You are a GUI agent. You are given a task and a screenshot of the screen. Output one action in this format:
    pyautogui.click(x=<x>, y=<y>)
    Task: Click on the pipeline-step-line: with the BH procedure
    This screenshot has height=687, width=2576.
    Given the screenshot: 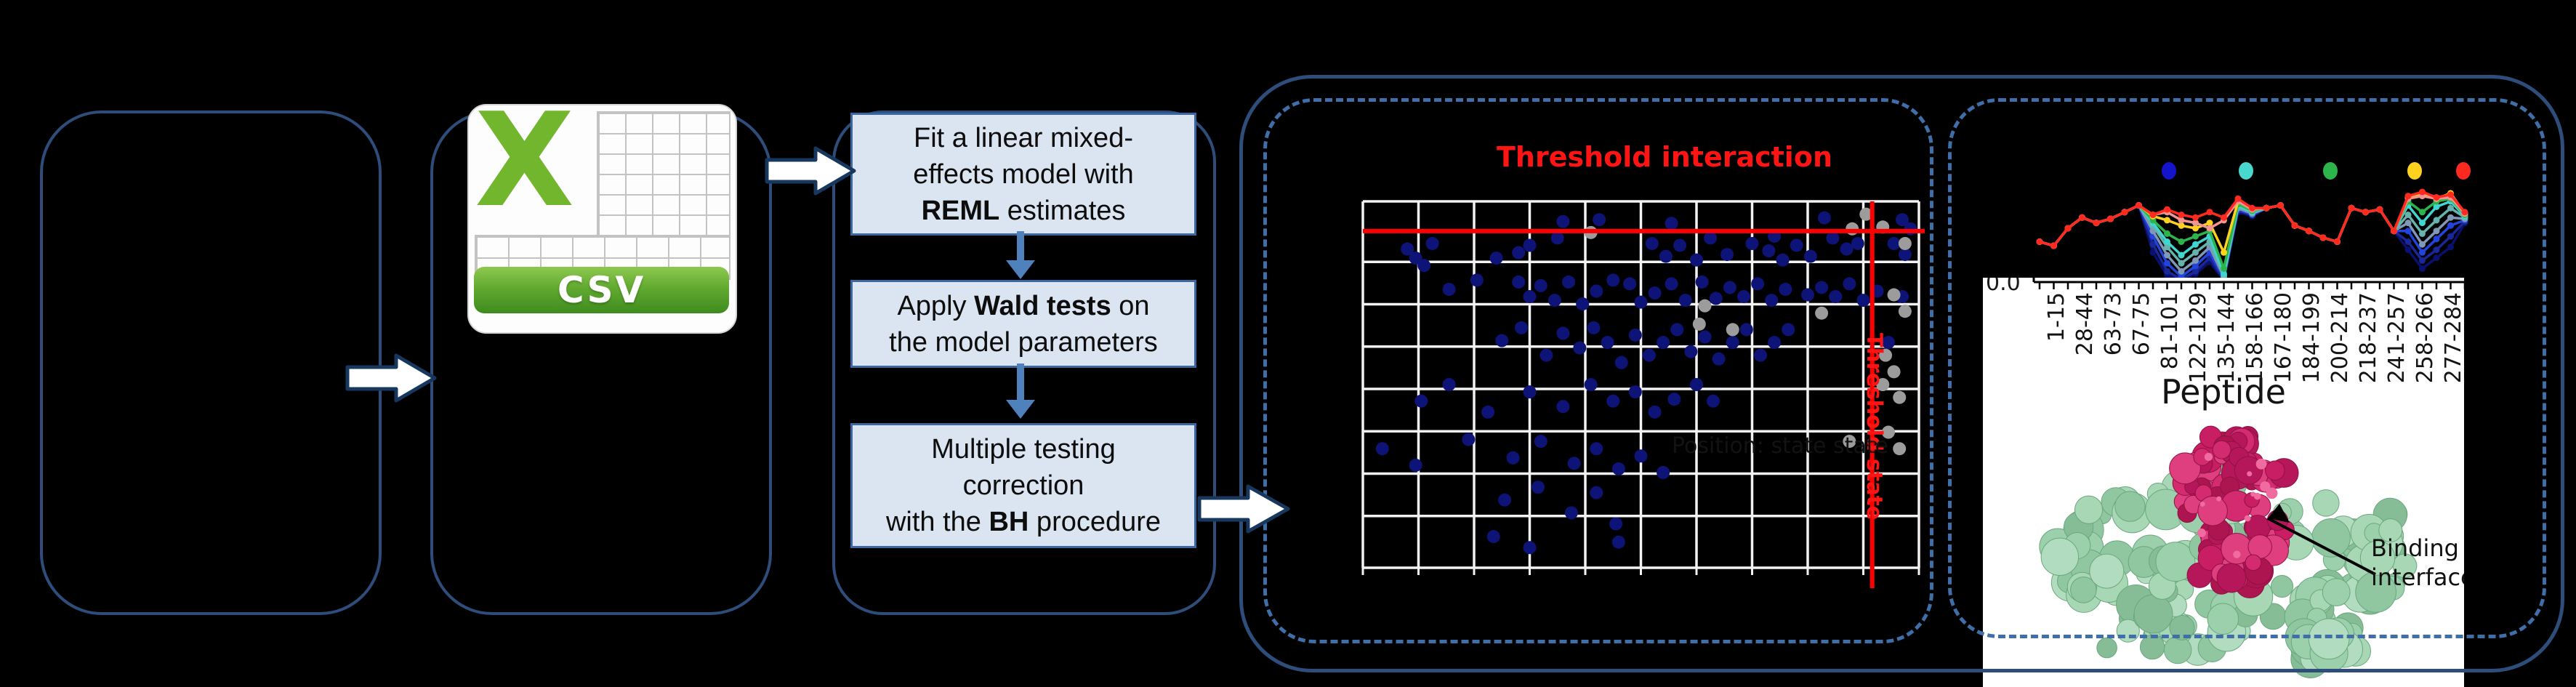 What is the action you would take?
    pyautogui.click(x=1023, y=522)
    